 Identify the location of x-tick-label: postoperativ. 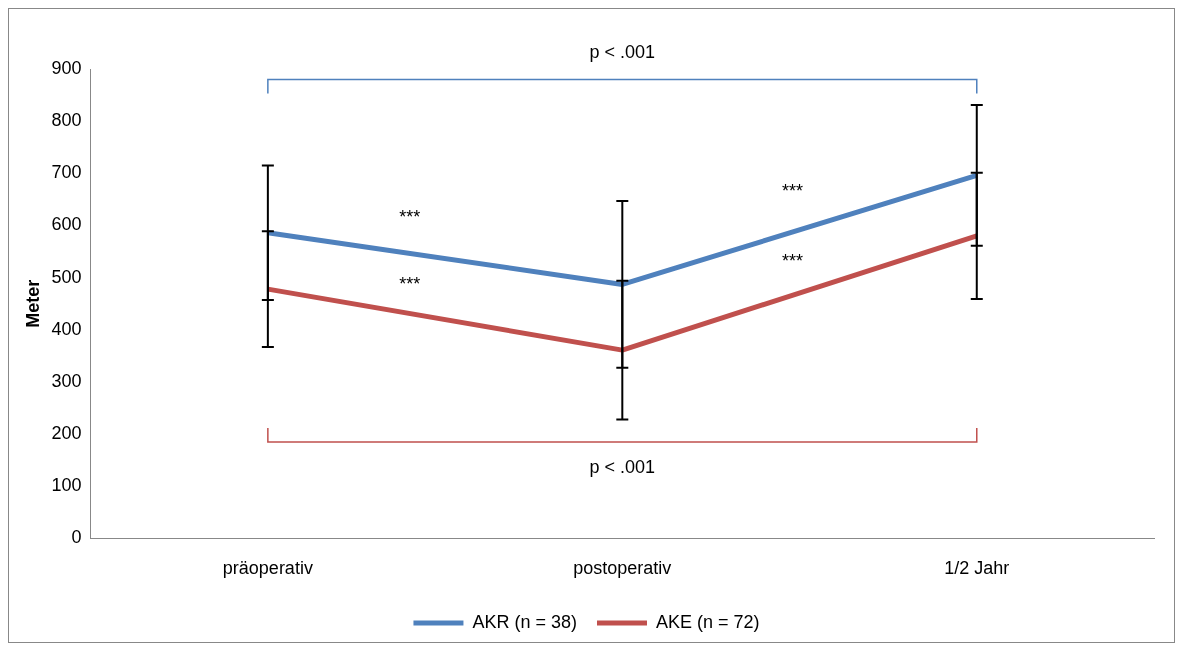
(622, 568).